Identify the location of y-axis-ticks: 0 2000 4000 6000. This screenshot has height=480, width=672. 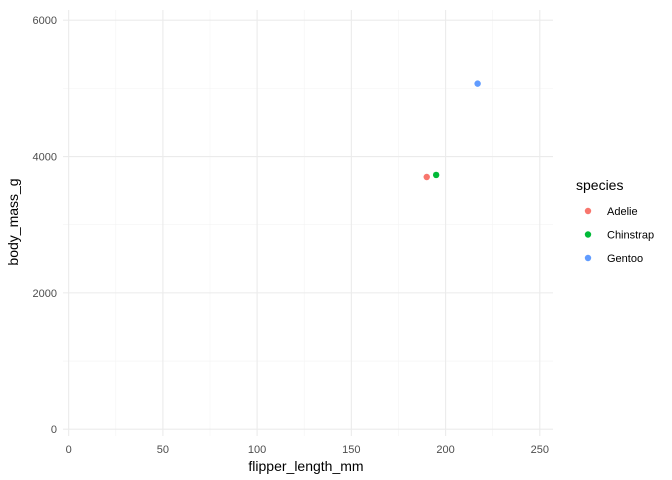
(45, 225).